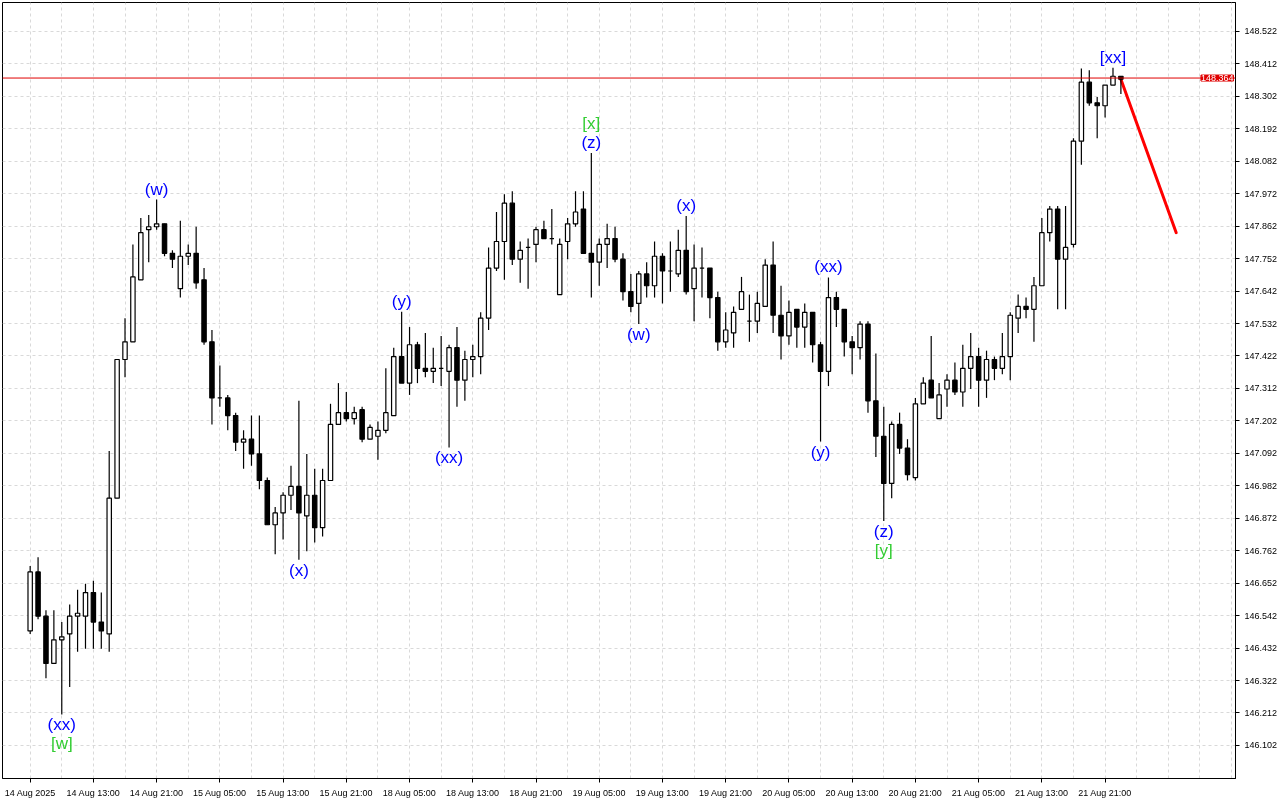 The width and height of the screenshot is (1280, 800). I want to click on y-tick-label: 146.762, so click(1261, 550).